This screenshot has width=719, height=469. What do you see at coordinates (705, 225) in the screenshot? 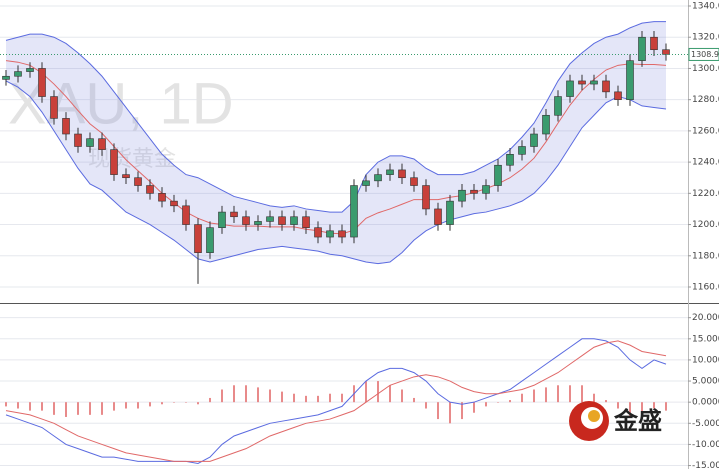
I see `y-tick-label: 1200.00` at bounding box center [705, 225].